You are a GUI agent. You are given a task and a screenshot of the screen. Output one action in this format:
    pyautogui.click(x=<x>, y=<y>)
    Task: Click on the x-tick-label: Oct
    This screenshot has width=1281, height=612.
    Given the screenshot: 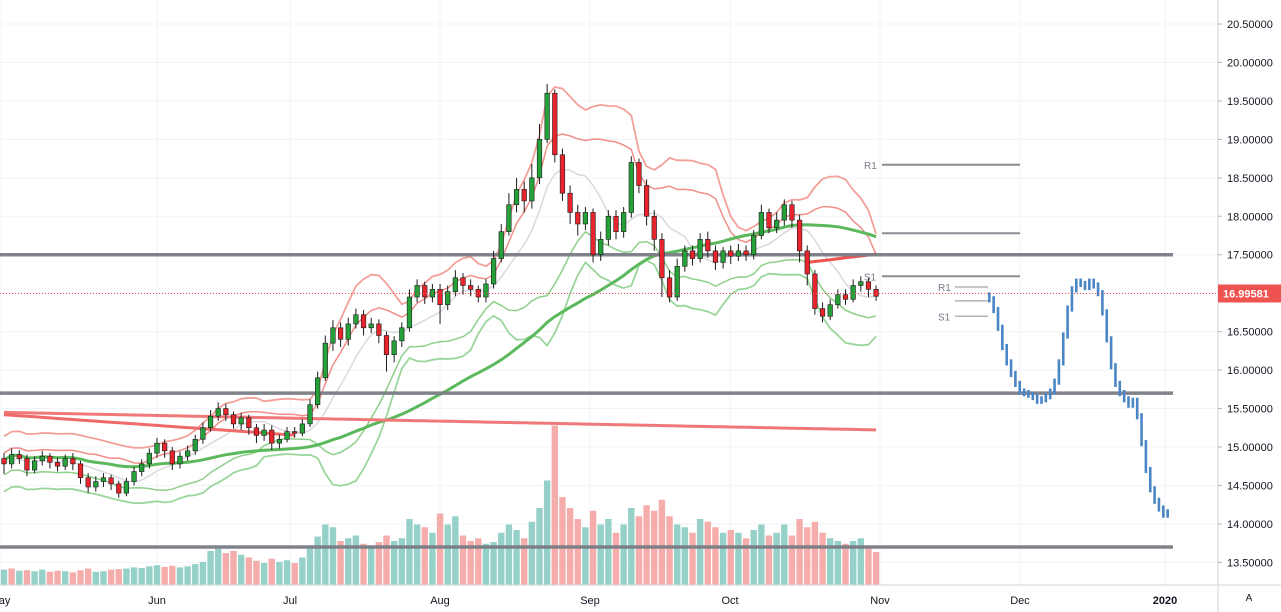 What is the action you would take?
    pyautogui.click(x=729, y=601)
    